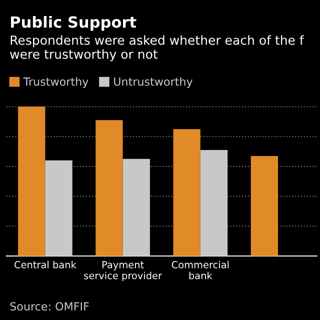 The height and width of the screenshot is (320, 320). What do you see at coordinates (123, 271) in the screenshot?
I see `x-tick-label: Payment service provider` at bounding box center [123, 271].